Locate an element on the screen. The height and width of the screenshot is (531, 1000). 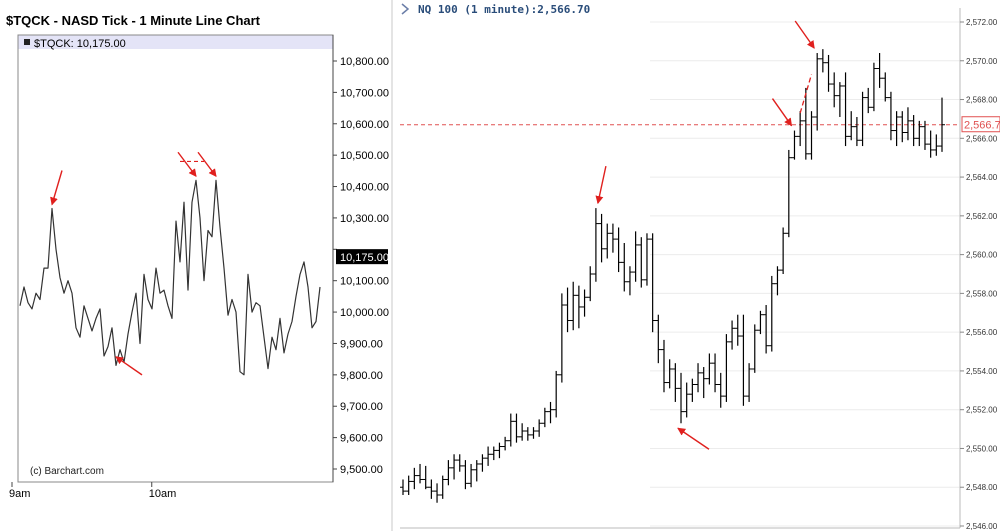
y-tick-label: 2,560.00 is located at coordinates (982, 255).